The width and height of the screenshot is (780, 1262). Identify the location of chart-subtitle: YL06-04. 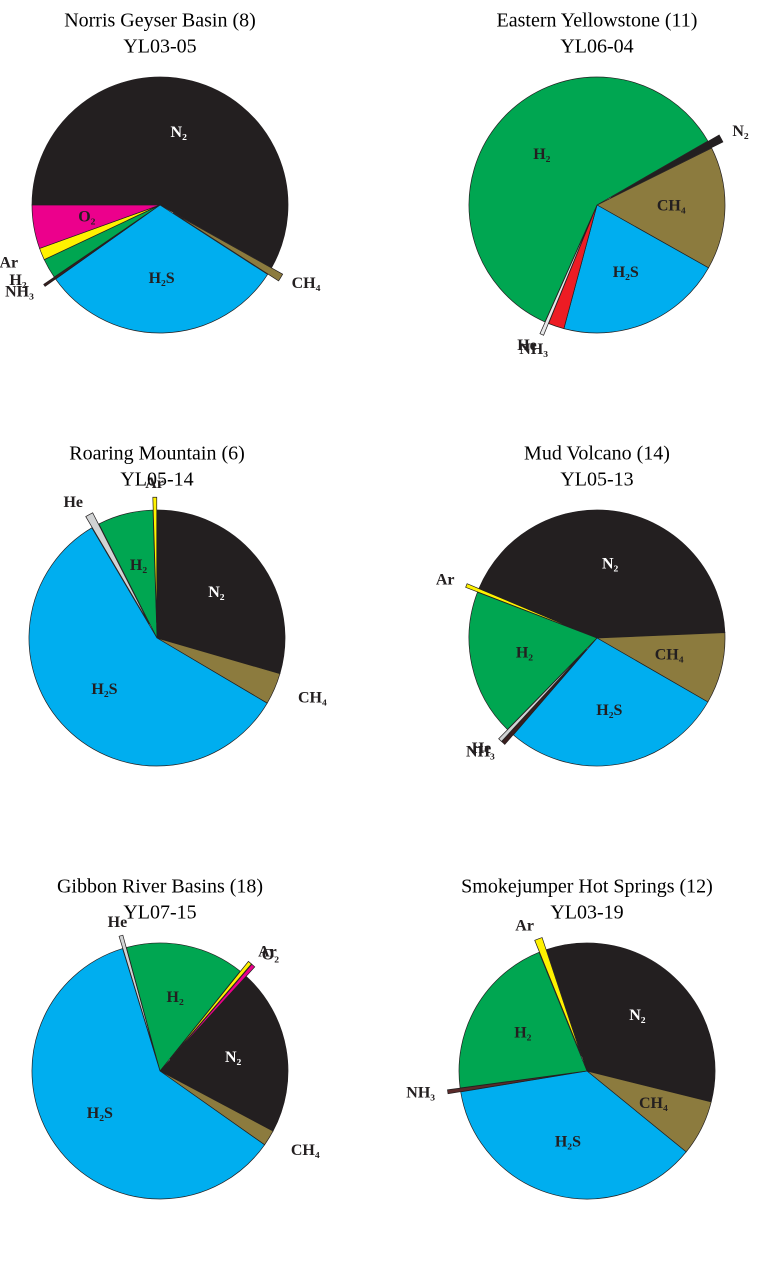
(596, 47).